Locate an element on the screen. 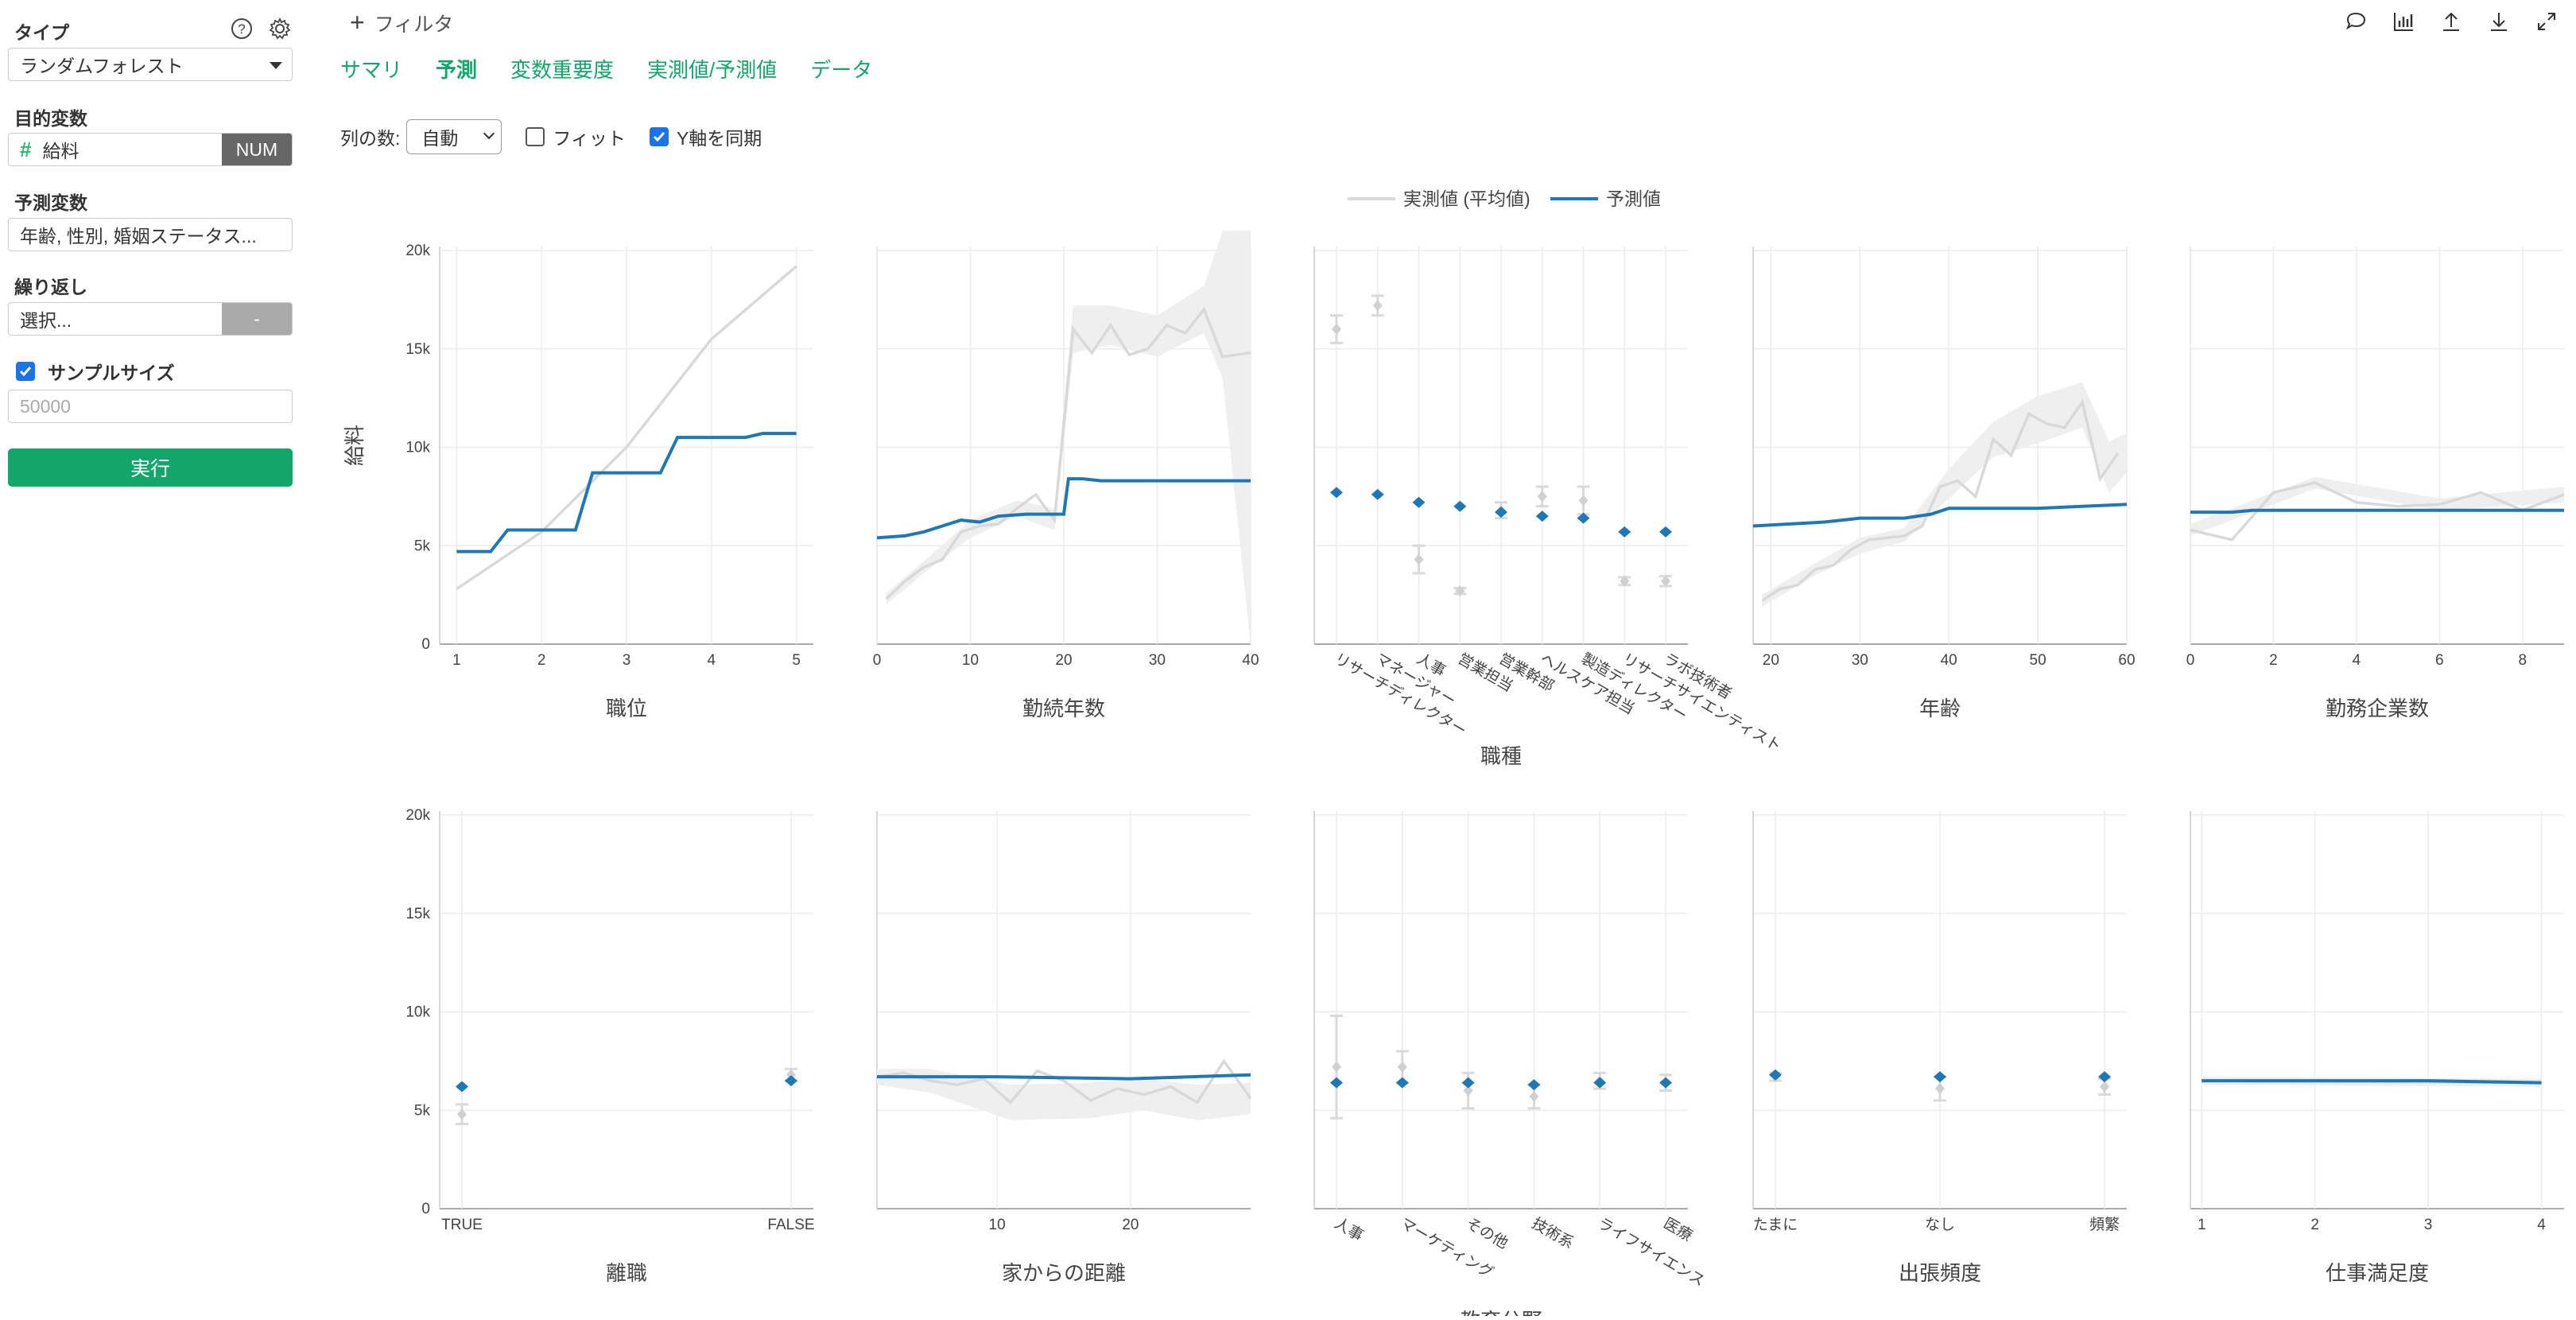  panel-4: 20 30 40 50 60 年齢 is located at coordinates (1944, 483).